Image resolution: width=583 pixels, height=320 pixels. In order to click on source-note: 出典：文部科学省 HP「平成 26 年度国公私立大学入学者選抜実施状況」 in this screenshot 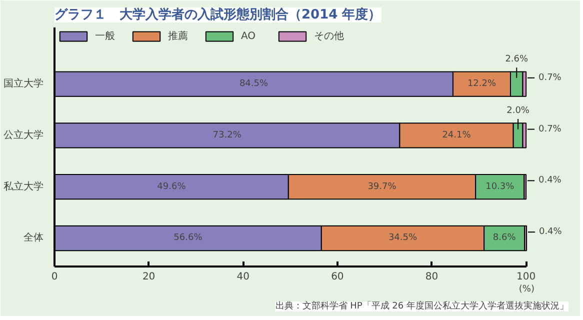, I will do `click(422, 306)`.